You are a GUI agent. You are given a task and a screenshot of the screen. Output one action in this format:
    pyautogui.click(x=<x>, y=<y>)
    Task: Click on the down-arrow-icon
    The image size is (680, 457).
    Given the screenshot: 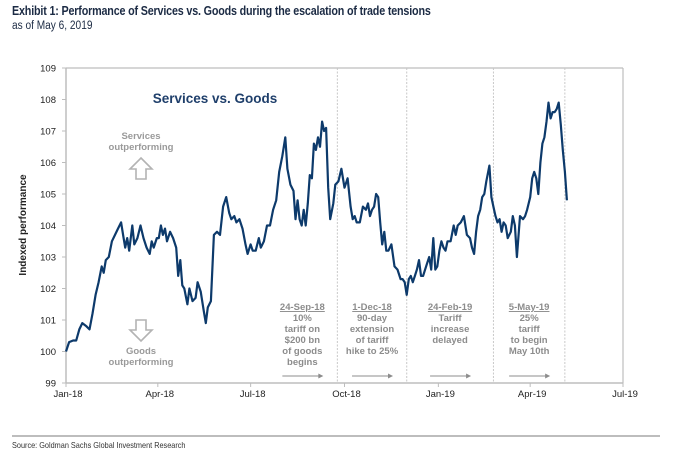 What is the action you would take?
    pyautogui.click(x=141, y=331)
    